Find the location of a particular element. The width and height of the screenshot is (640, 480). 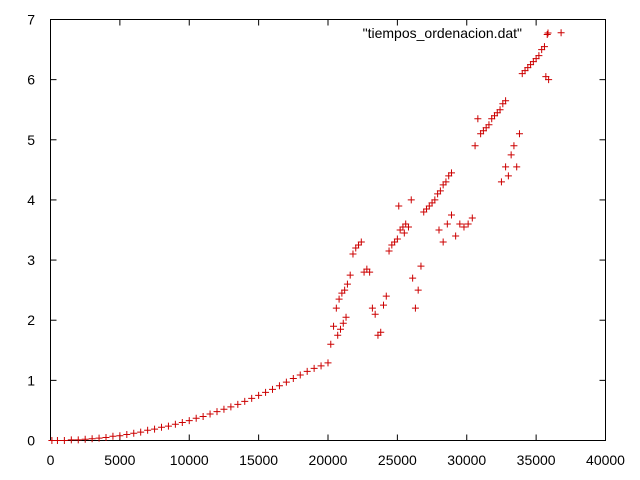

x-tick-label: 30000 is located at coordinates (466, 460).